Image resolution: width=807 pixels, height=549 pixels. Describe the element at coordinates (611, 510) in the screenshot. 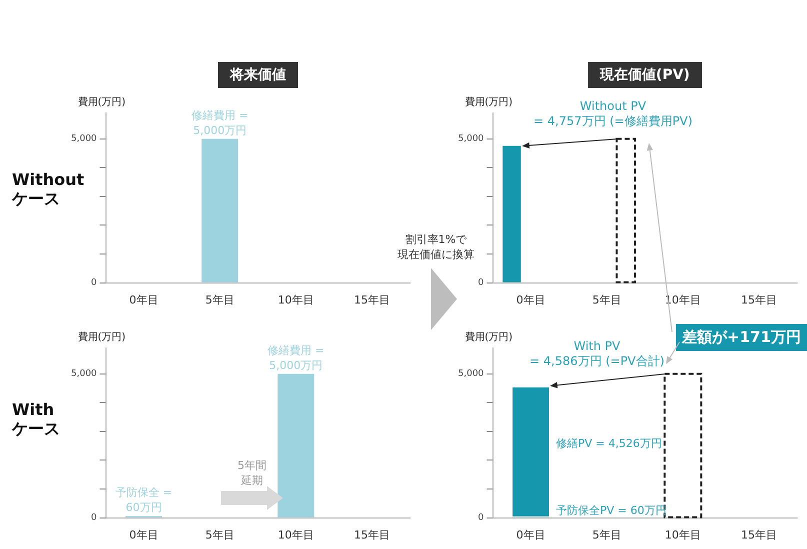

I see `annotation: 予防保全PV = 60万円` at that location.